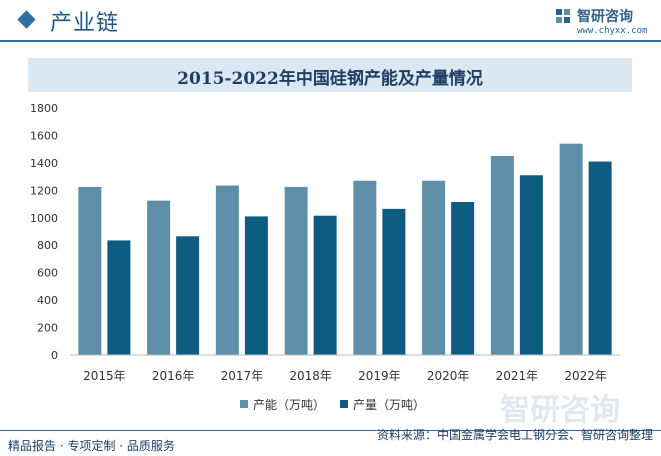 This screenshot has width=661, height=456. I want to click on x-axis: 2015年 2016年 2017年 2018年 2019年 2020年 2021年 2022年, so click(345, 376).